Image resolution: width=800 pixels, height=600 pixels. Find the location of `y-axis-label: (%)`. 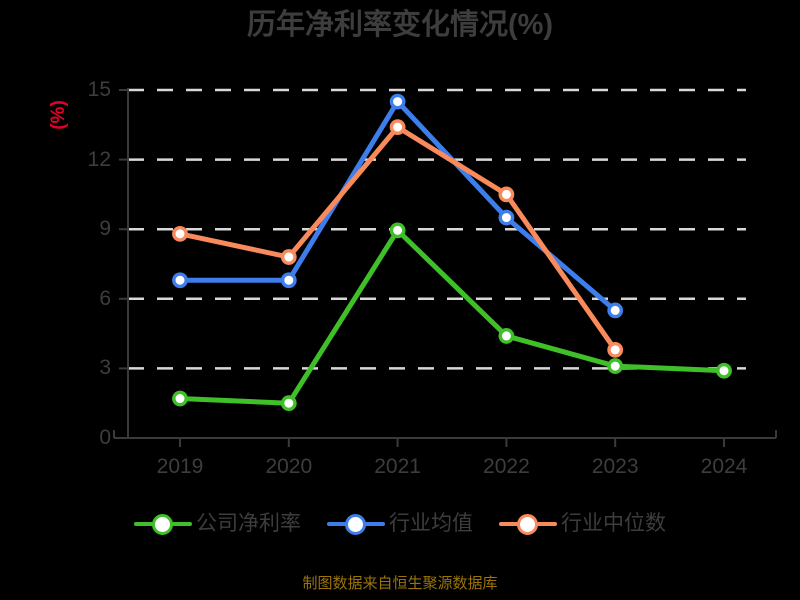

y-axis-label: (%) is located at coordinates (58, 115).